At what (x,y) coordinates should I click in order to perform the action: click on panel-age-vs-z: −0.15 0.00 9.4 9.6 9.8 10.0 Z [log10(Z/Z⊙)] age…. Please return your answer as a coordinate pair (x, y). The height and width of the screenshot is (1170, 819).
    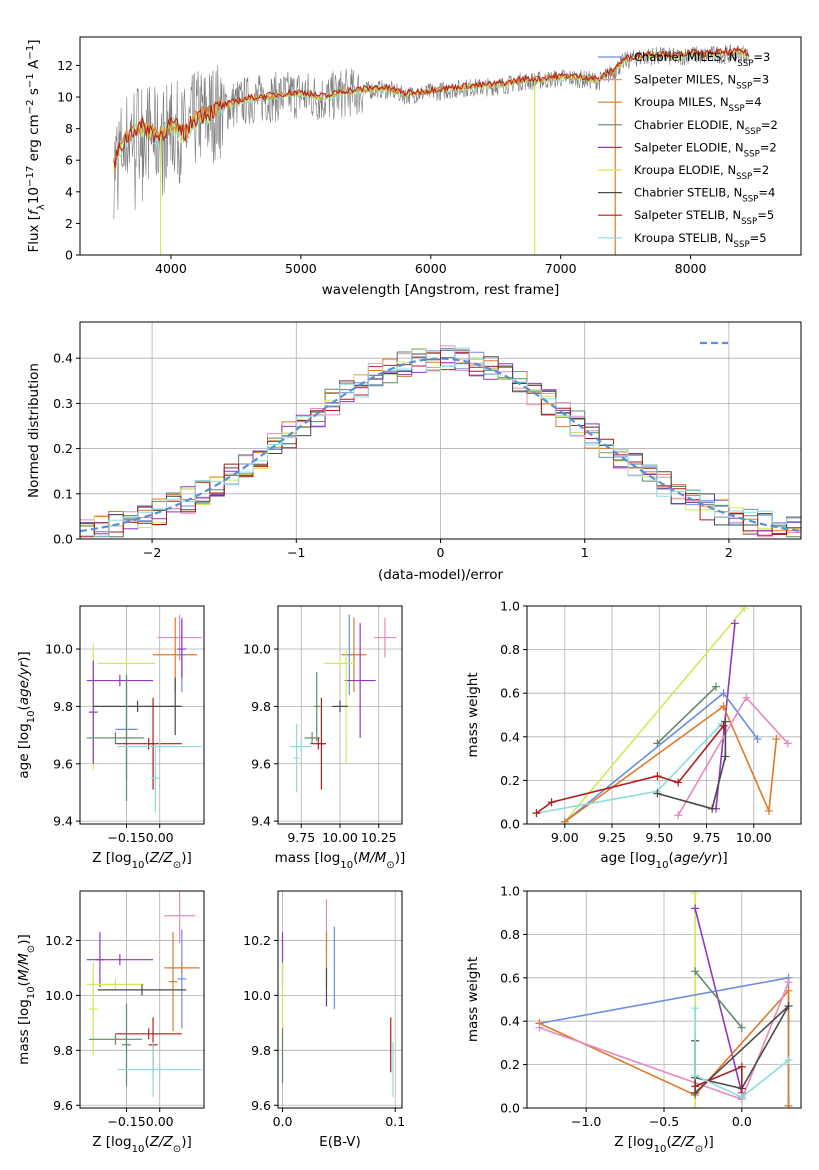
    Looking at the image, I should click on (110, 738).